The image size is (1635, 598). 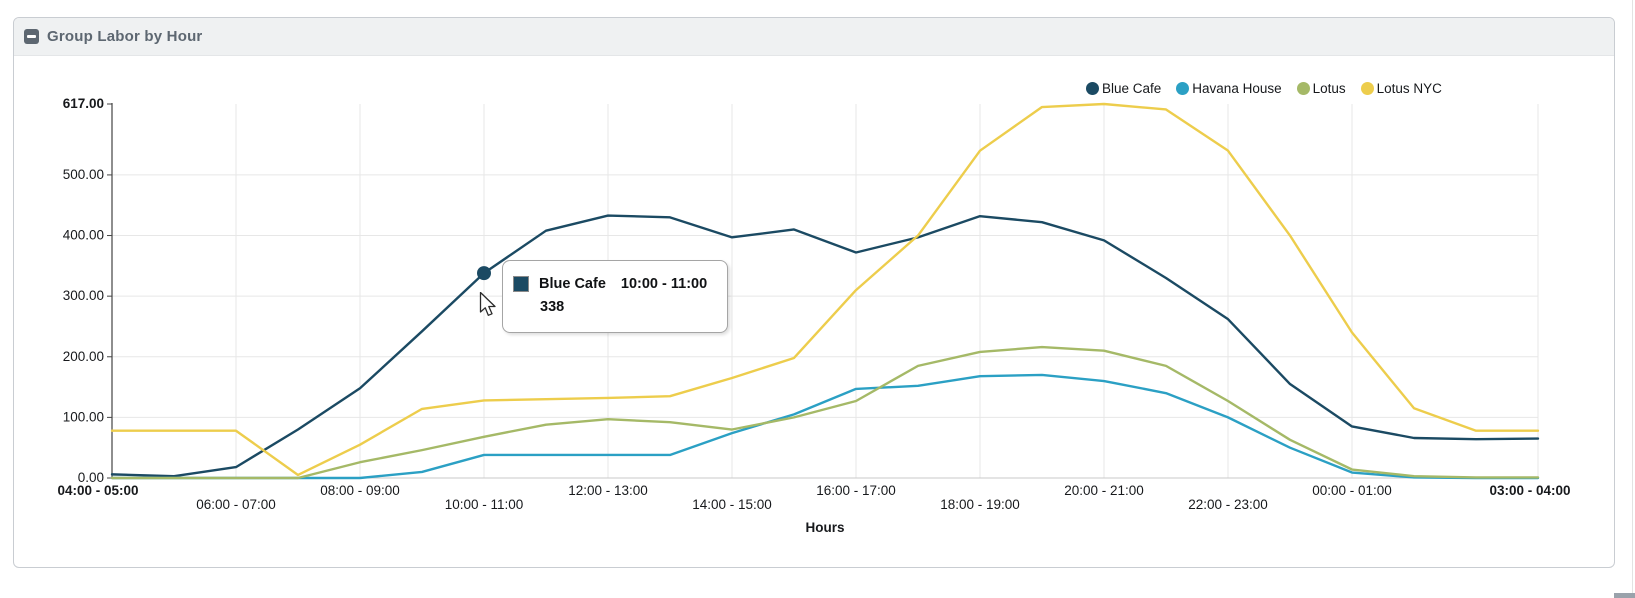 I want to click on legend-item-lotus: Lotus, so click(x=1321, y=88).